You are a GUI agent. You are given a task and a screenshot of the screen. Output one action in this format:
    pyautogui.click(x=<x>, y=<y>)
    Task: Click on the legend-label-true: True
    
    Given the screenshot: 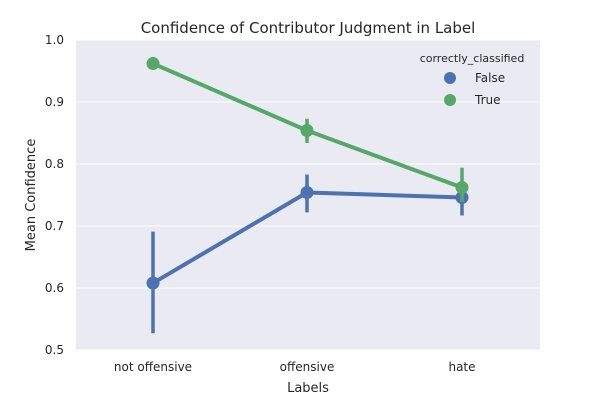 What is the action you would take?
    pyautogui.click(x=487, y=100)
    